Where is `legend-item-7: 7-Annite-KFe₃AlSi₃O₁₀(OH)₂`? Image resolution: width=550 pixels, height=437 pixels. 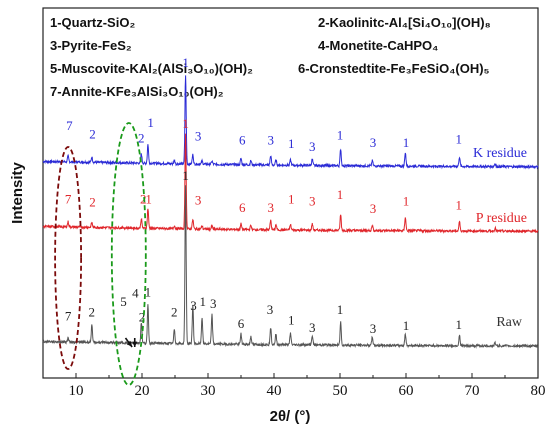 legend-item-7: 7-Annite-KFe₃AlSi₃O₁₀(OH)₂ is located at coordinates (137, 91).